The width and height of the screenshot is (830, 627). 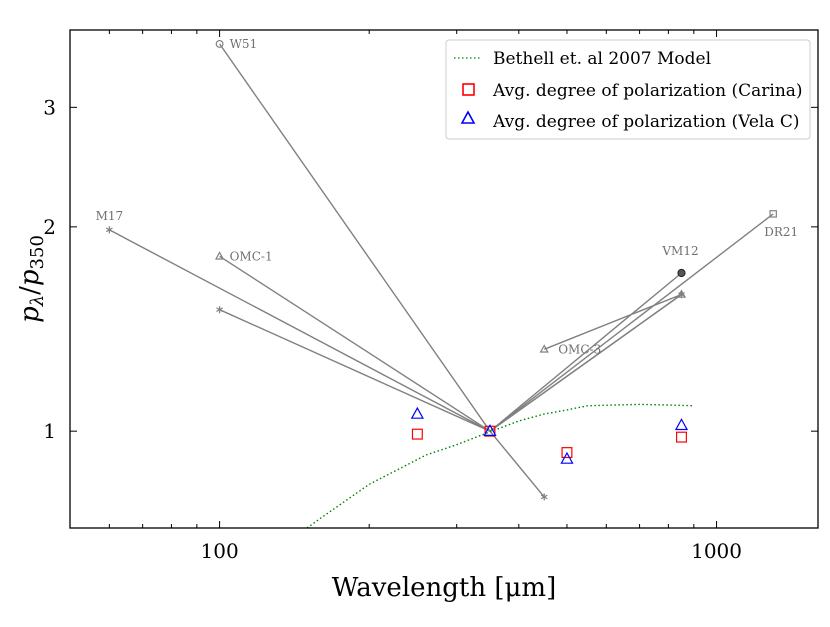 I want to click on source-label-omc-3: OMC-3, so click(x=579, y=349).